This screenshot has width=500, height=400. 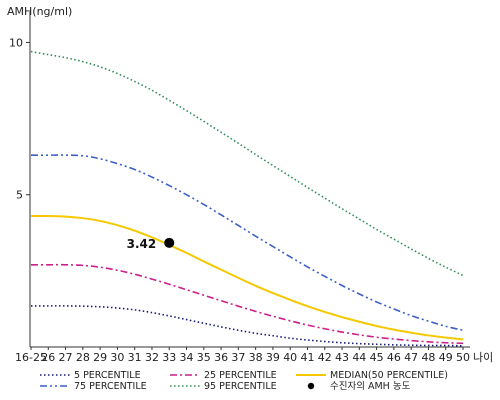 What do you see at coordinates (411, 357) in the screenshot?
I see `x-tick-label: 47` at bounding box center [411, 357].